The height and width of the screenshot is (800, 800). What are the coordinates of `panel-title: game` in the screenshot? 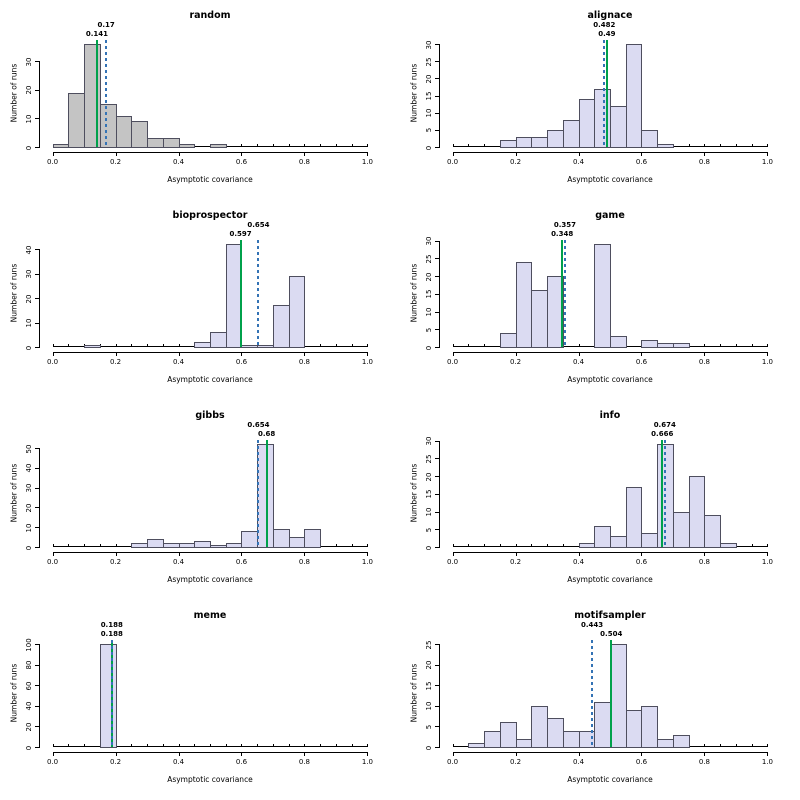 It's located at (610, 215).